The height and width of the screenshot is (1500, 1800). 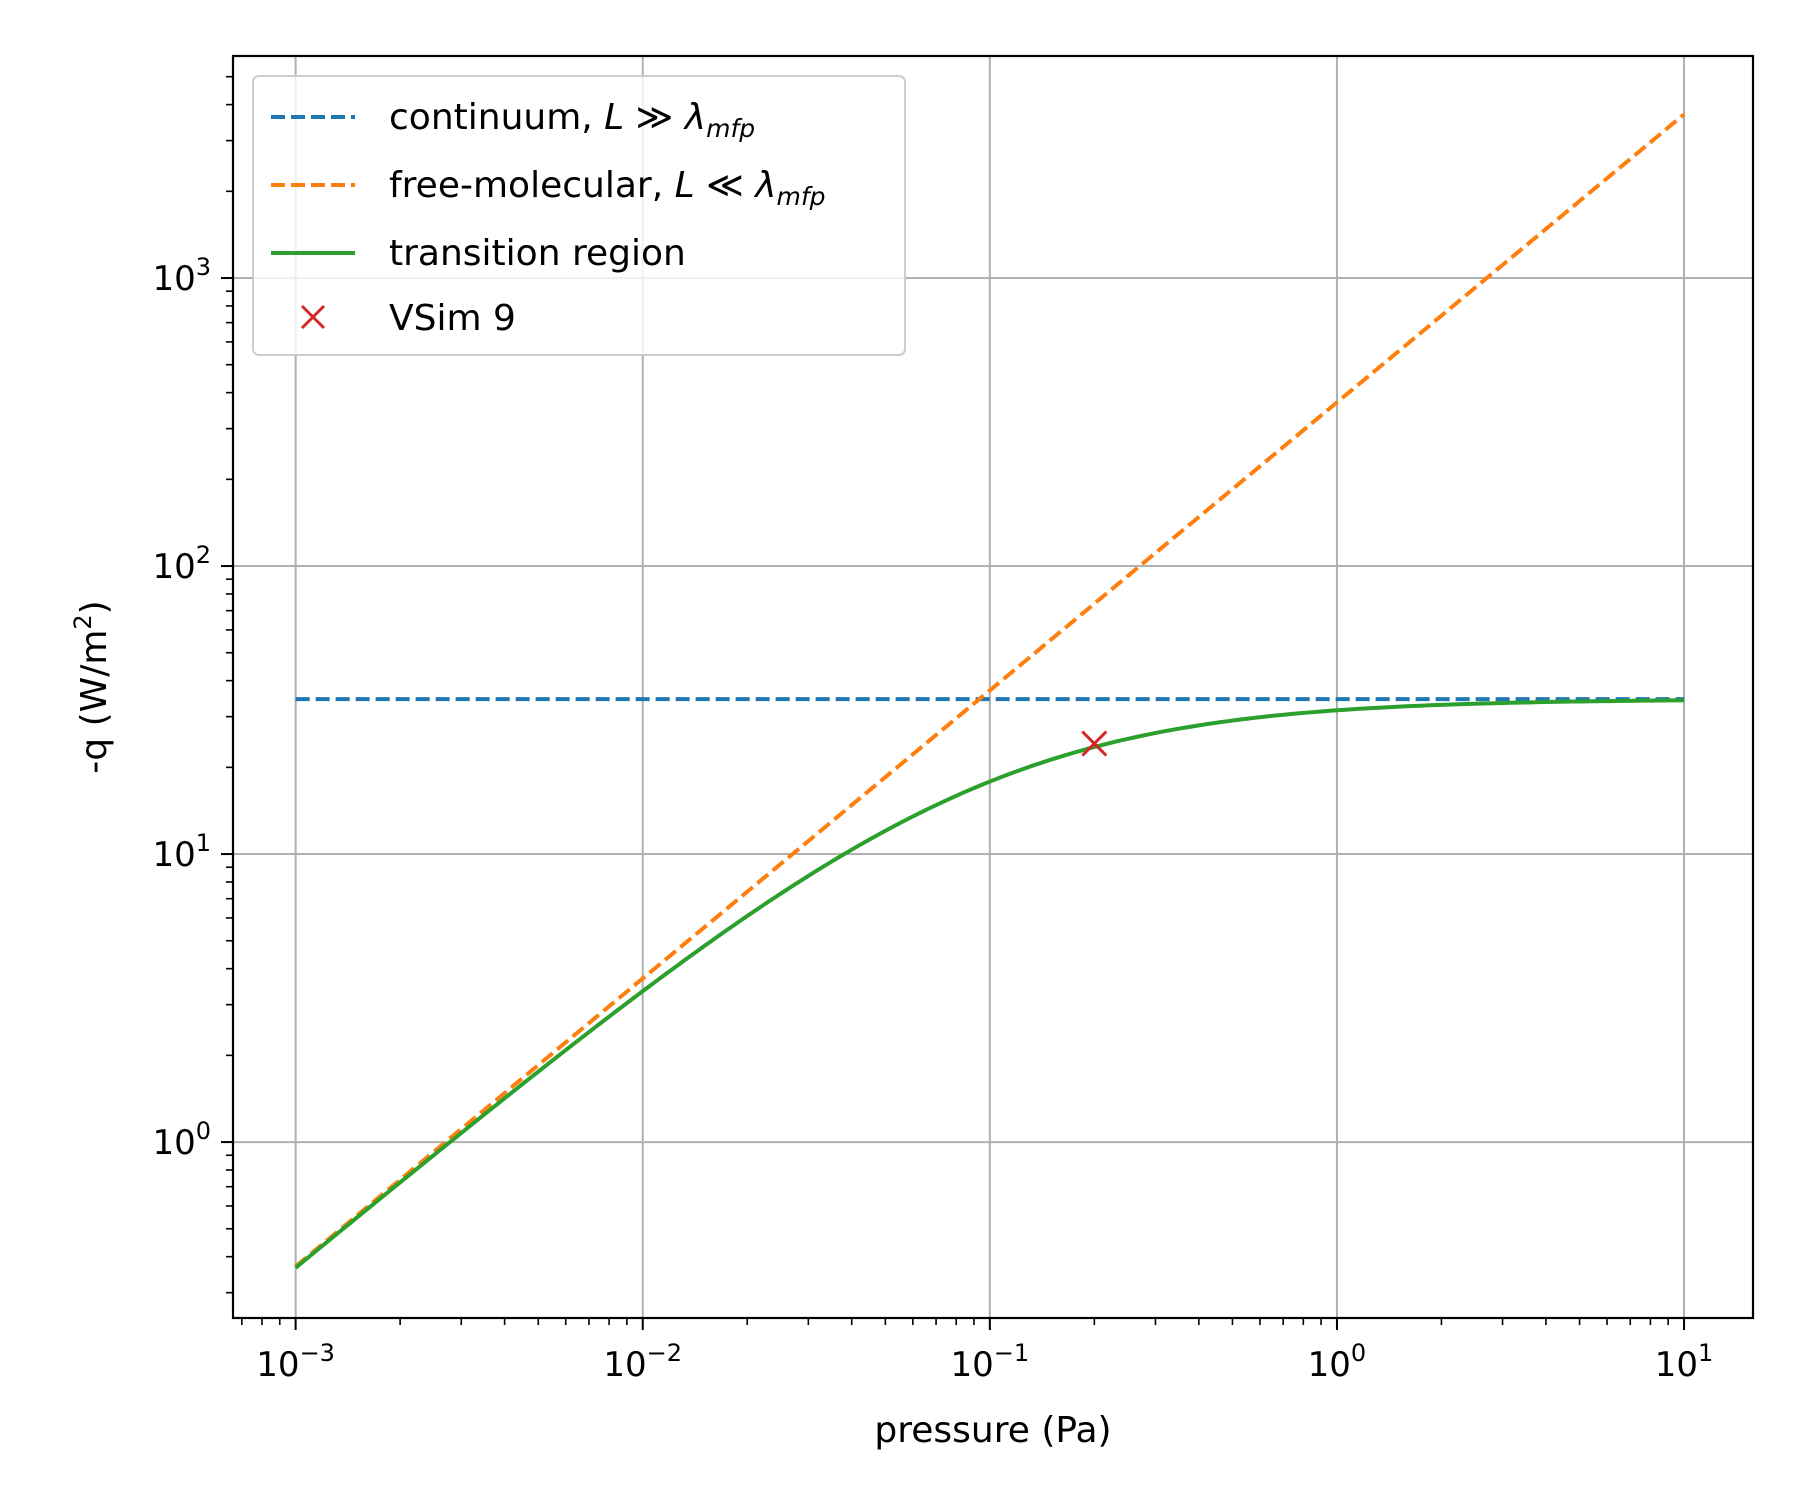 I want to click on y-axis-label: -q (W/m2), so click(x=92, y=686).